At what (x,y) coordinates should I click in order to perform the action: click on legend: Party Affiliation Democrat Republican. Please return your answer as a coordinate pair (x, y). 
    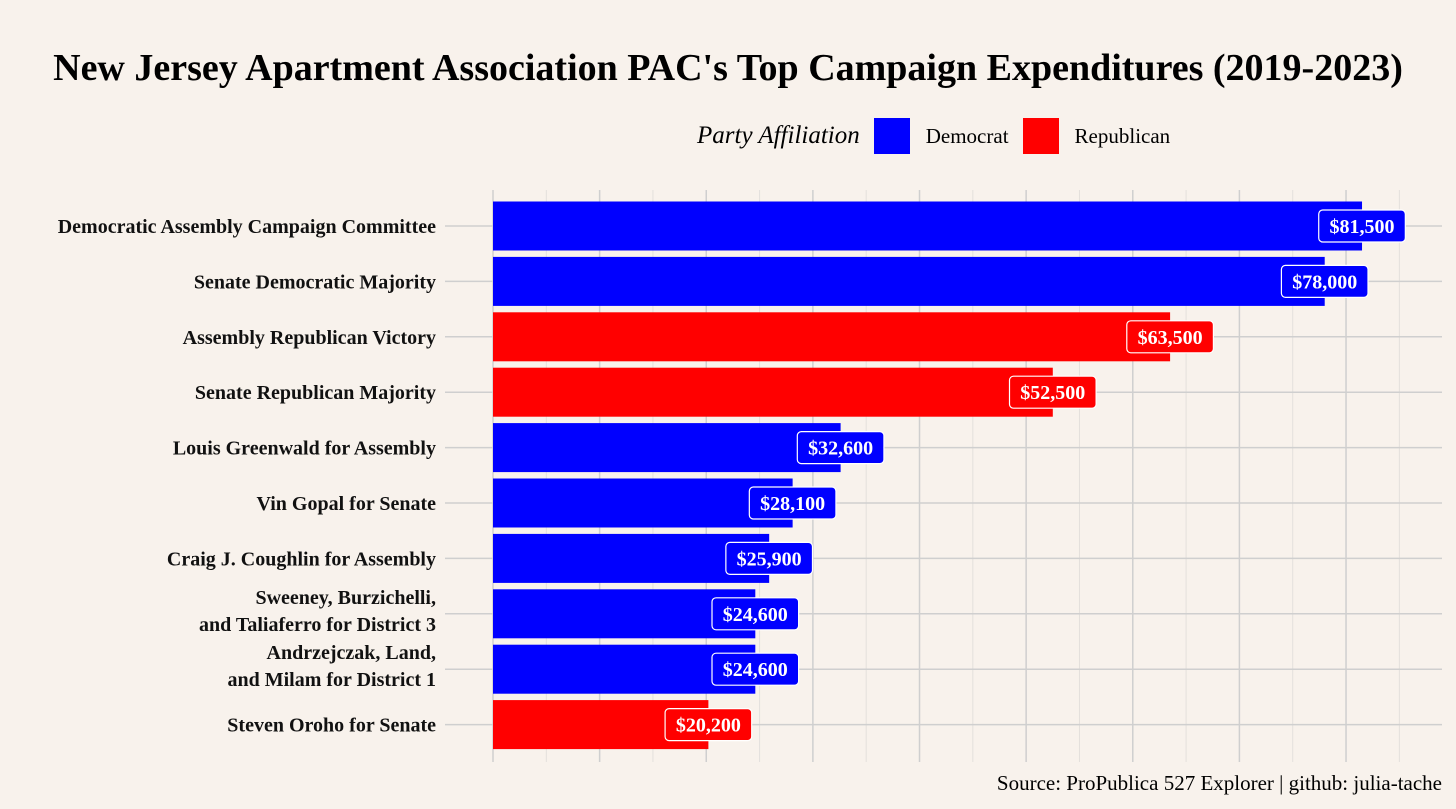
    Looking at the image, I should click on (940, 136).